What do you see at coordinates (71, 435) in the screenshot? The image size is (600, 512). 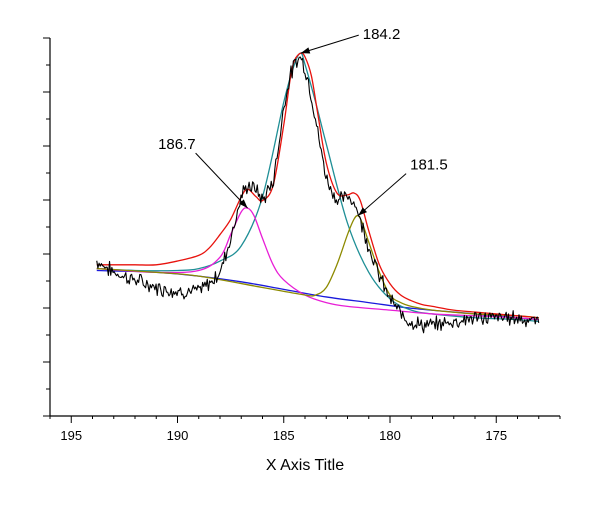 I see `x-tick-label: 195` at bounding box center [71, 435].